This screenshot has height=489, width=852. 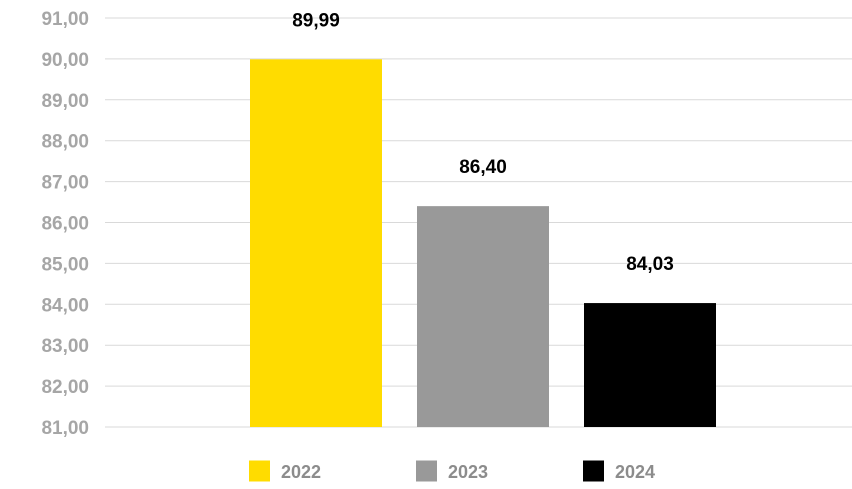 I want to click on y-tick-label: 84,00, so click(x=65, y=305).